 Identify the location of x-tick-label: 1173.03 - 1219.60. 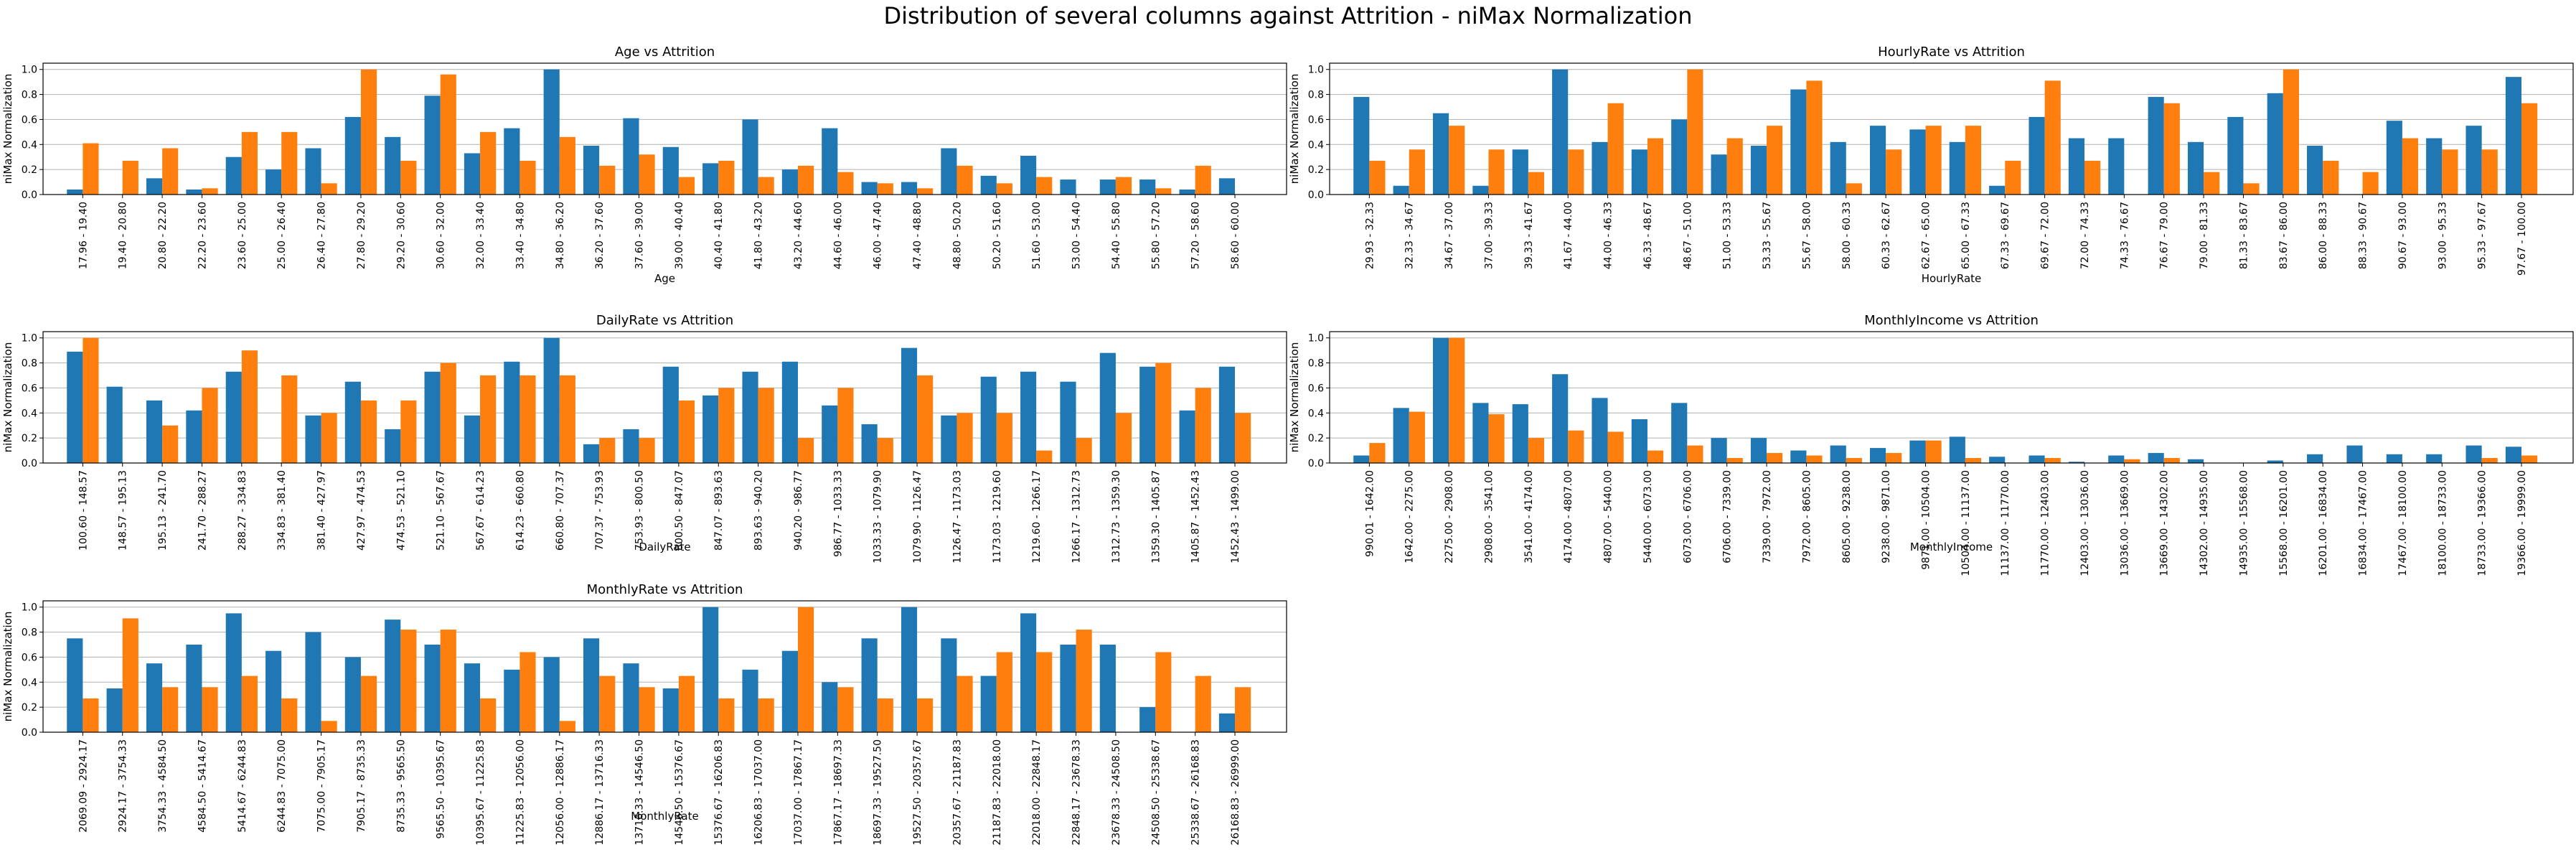
(997, 517).